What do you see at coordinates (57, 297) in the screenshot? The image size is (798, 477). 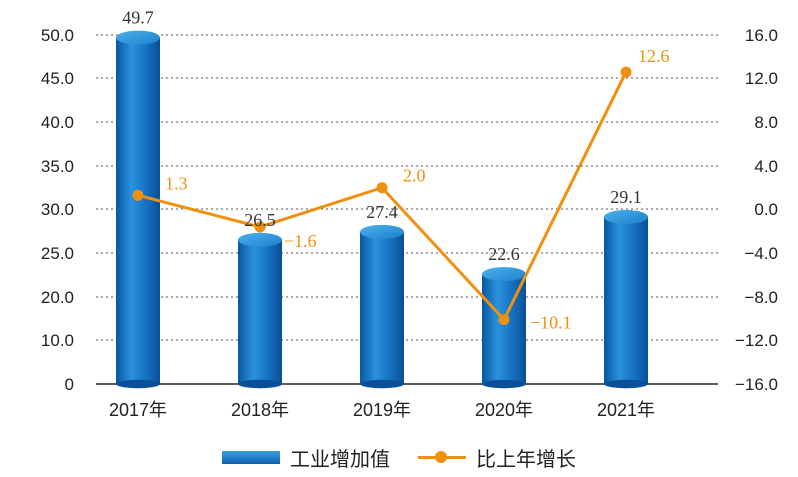 I see `y-left-tick-label: 20.0` at bounding box center [57, 297].